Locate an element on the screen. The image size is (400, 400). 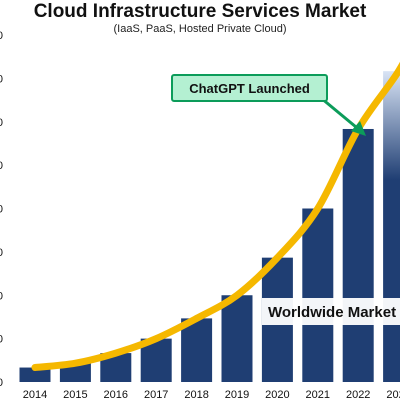
bar-2021 is located at coordinates (318, 295).